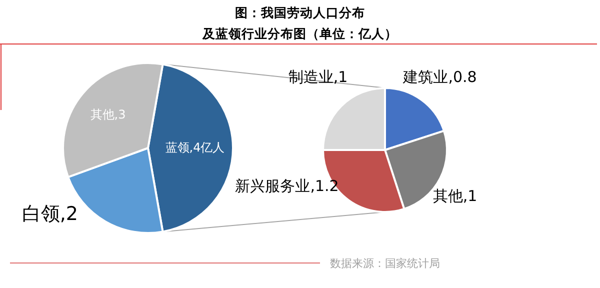  Describe the element at coordinates (50, 214) in the screenshot. I see `slice-label: 白领,2` at that location.